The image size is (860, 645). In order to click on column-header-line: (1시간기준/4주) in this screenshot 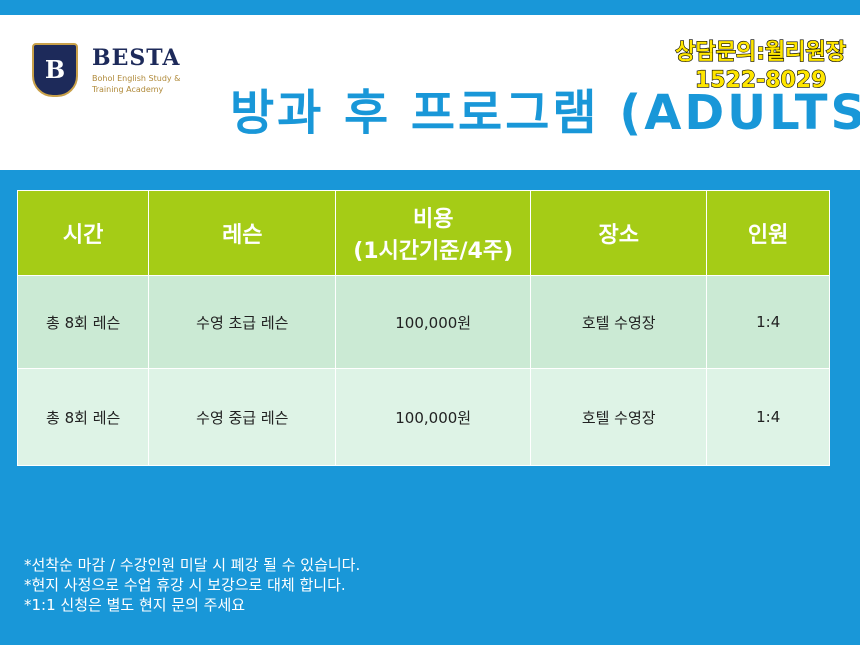, I will do `click(433, 251)`.